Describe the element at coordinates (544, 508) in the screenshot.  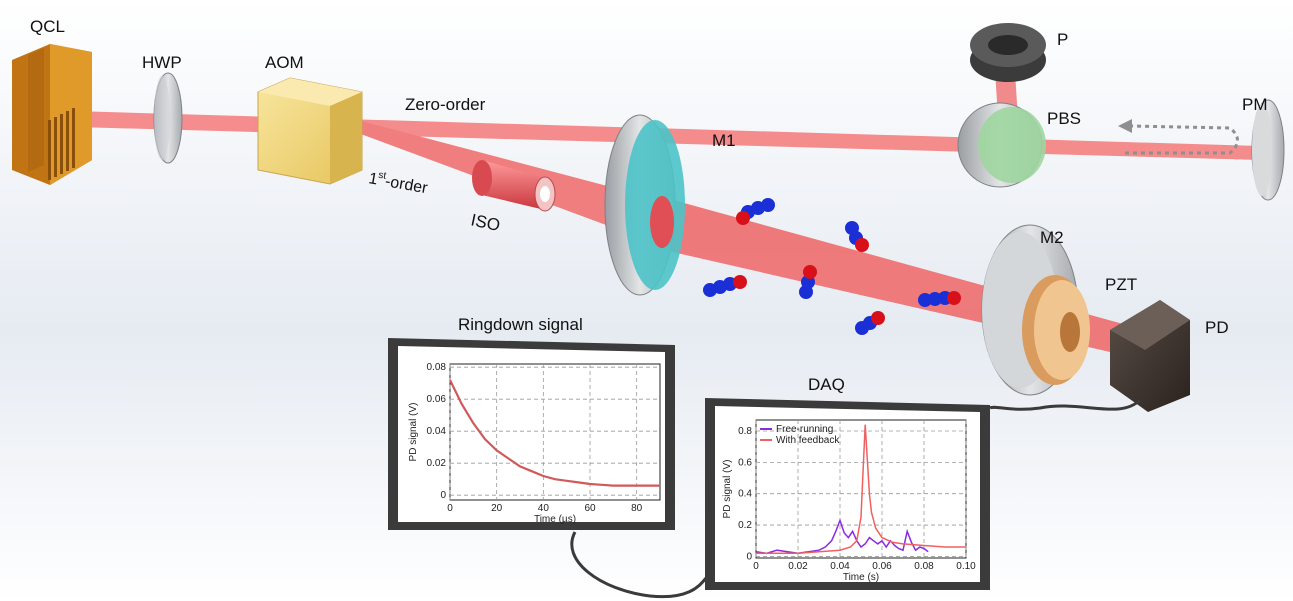
I see `x-tick-label: 40` at that location.